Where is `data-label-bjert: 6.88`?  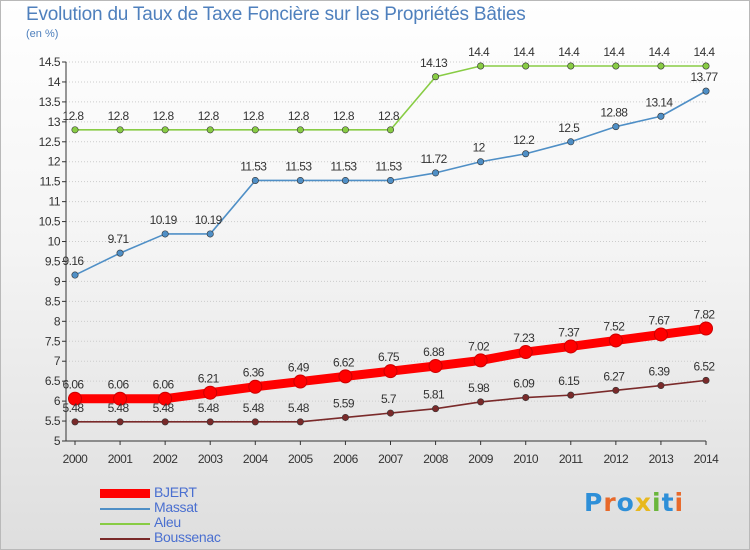
data-label-bjert: 6.88 is located at coordinates (434, 352).